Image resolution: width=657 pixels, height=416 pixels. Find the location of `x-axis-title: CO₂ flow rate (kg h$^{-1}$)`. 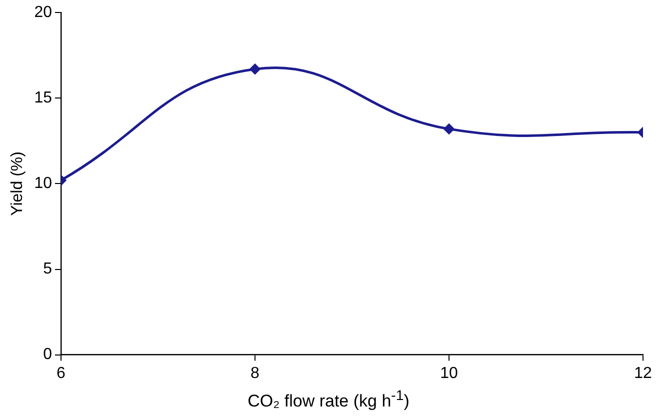

x-axis-title: CO₂ flow rate (kg h$^{-1}$) is located at coordinates (328, 400).